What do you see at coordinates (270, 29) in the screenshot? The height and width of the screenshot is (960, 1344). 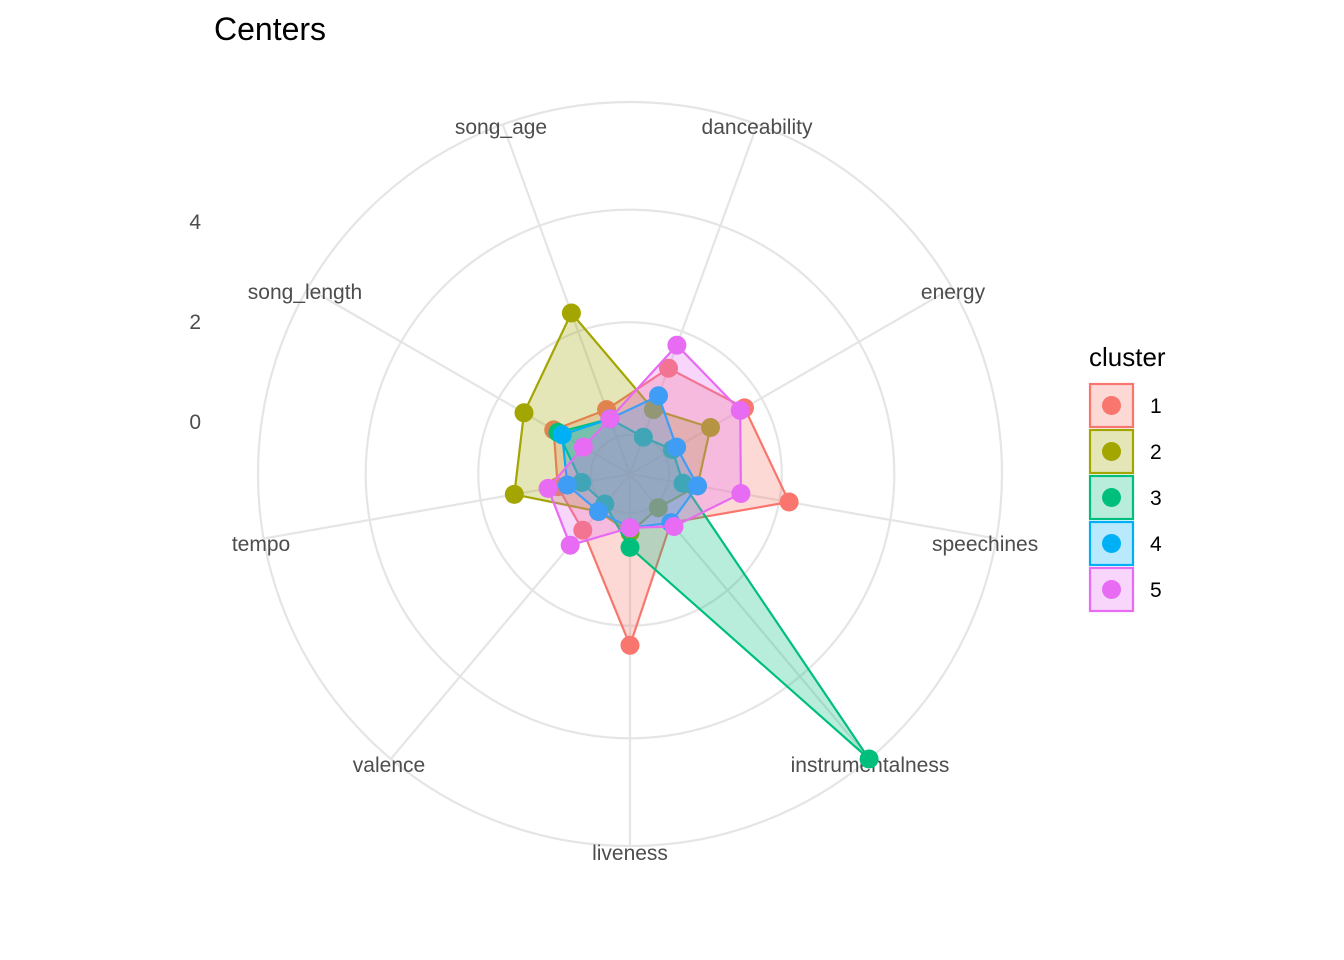 I see `chart-title: Centers` at bounding box center [270, 29].